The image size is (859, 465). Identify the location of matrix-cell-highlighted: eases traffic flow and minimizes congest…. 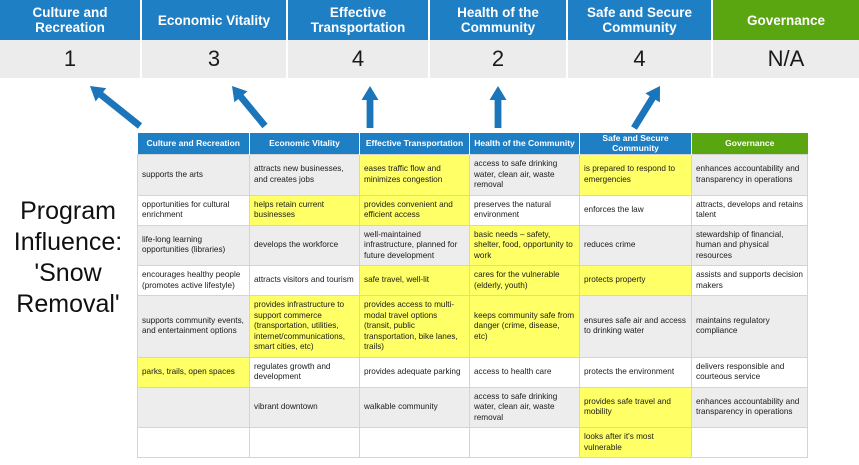
(414, 175).